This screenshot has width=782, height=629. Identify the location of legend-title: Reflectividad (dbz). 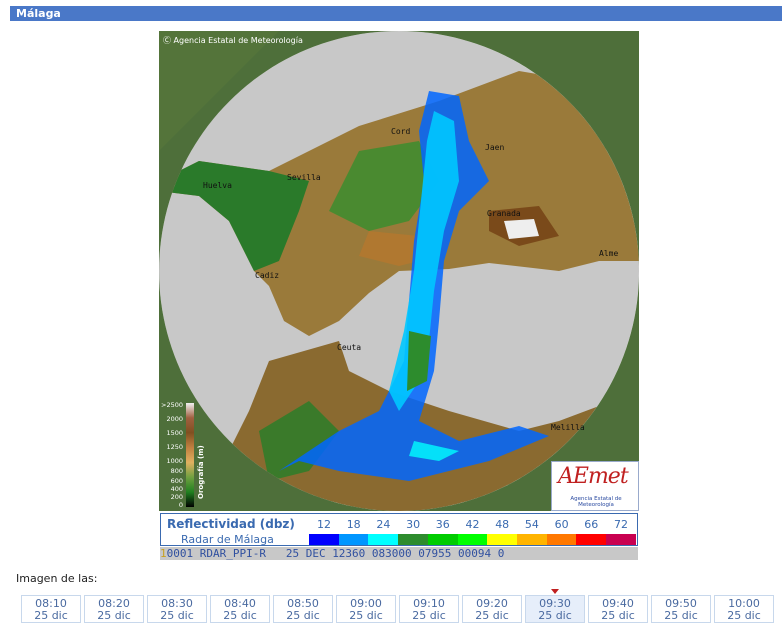
(231, 524).